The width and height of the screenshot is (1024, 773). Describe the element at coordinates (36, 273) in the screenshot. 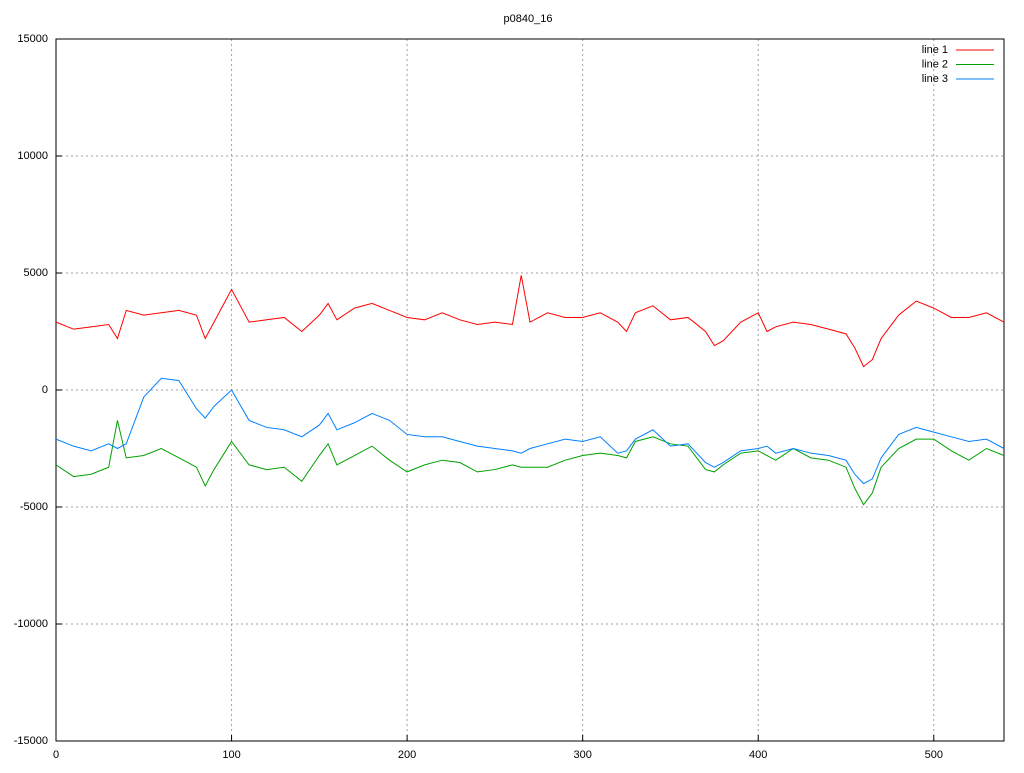

I see `y-tick-label: 5000` at that location.